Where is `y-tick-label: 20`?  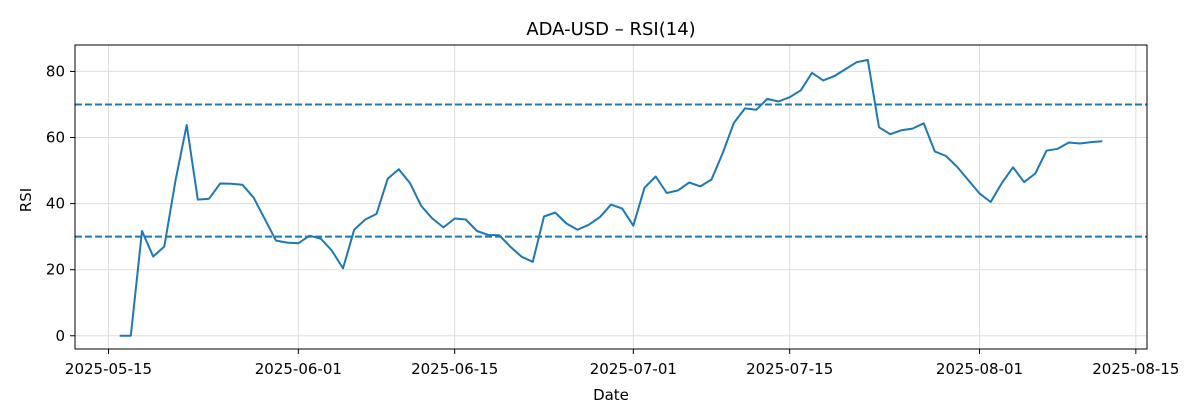 y-tick-label: 20 is located at coordinates (55, 270).